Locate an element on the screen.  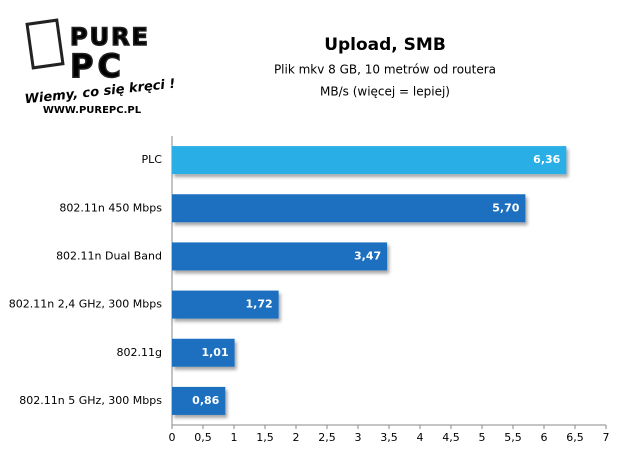
x-tick-label: 3,5 is located at coordinates (389, 437).